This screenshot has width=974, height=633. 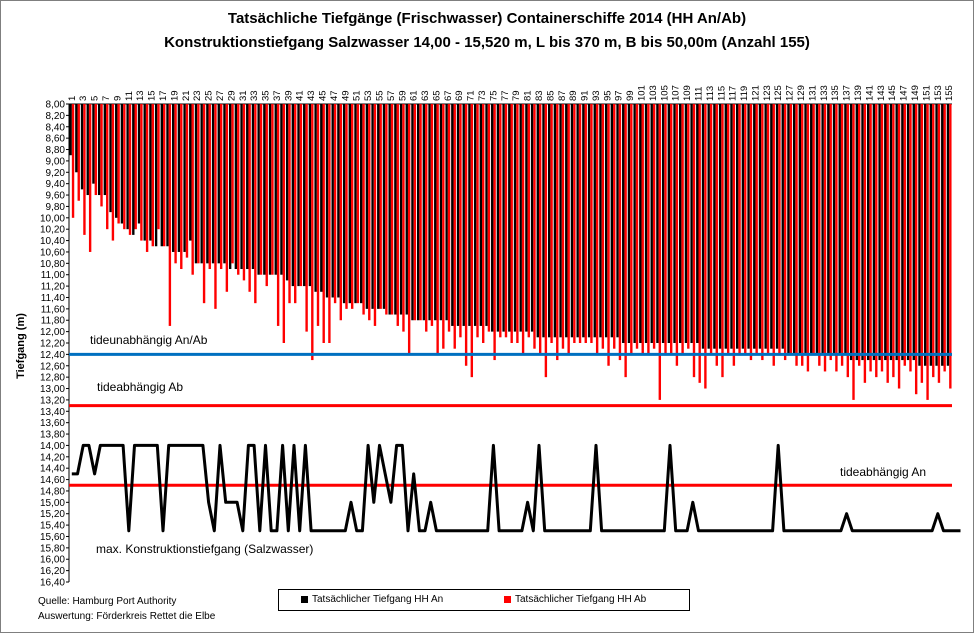 What do you see at coordinates (174, 95) in the screenshot?
I see `x-tick-label: 19` at bounding box center [174, 95].